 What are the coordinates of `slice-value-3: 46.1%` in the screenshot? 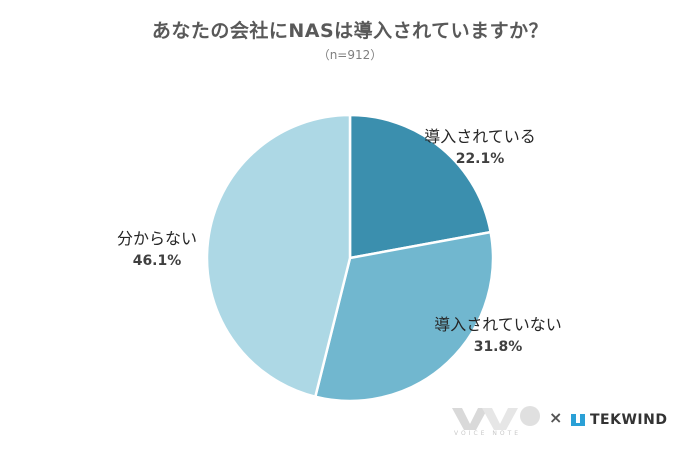 It's located at (157, 261).